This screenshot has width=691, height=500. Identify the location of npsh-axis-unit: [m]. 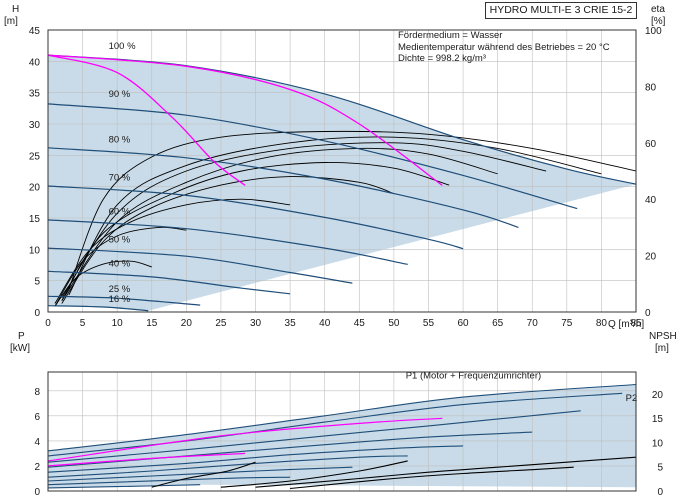
(662, 348).